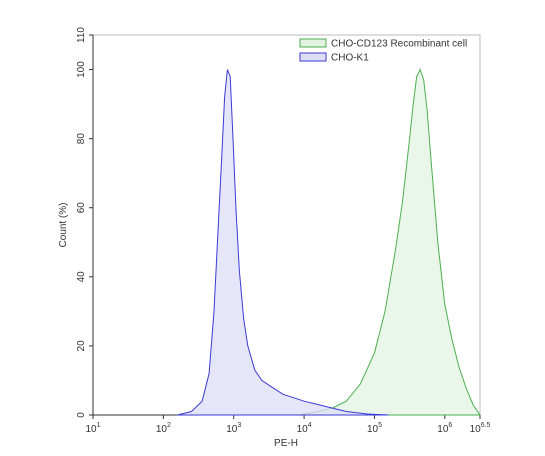 The width and height of the screenshot is (545, 456). I want to click on y-tick-label: 0, so click(81, 415).